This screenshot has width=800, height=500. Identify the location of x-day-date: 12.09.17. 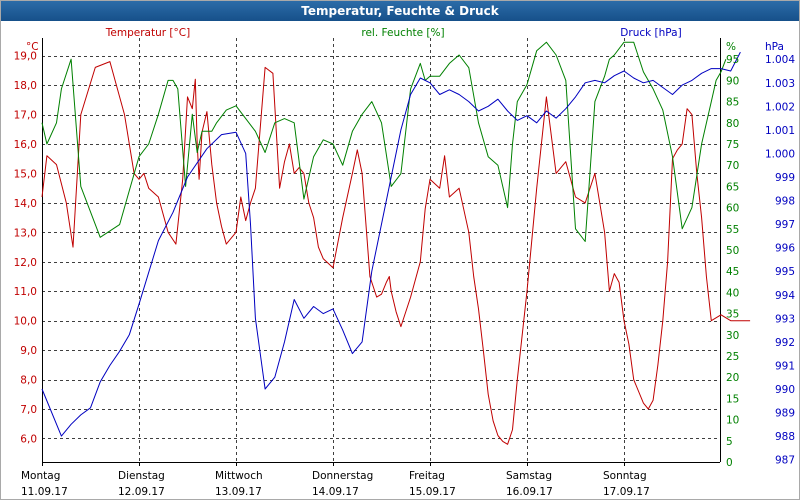
(141, 492).